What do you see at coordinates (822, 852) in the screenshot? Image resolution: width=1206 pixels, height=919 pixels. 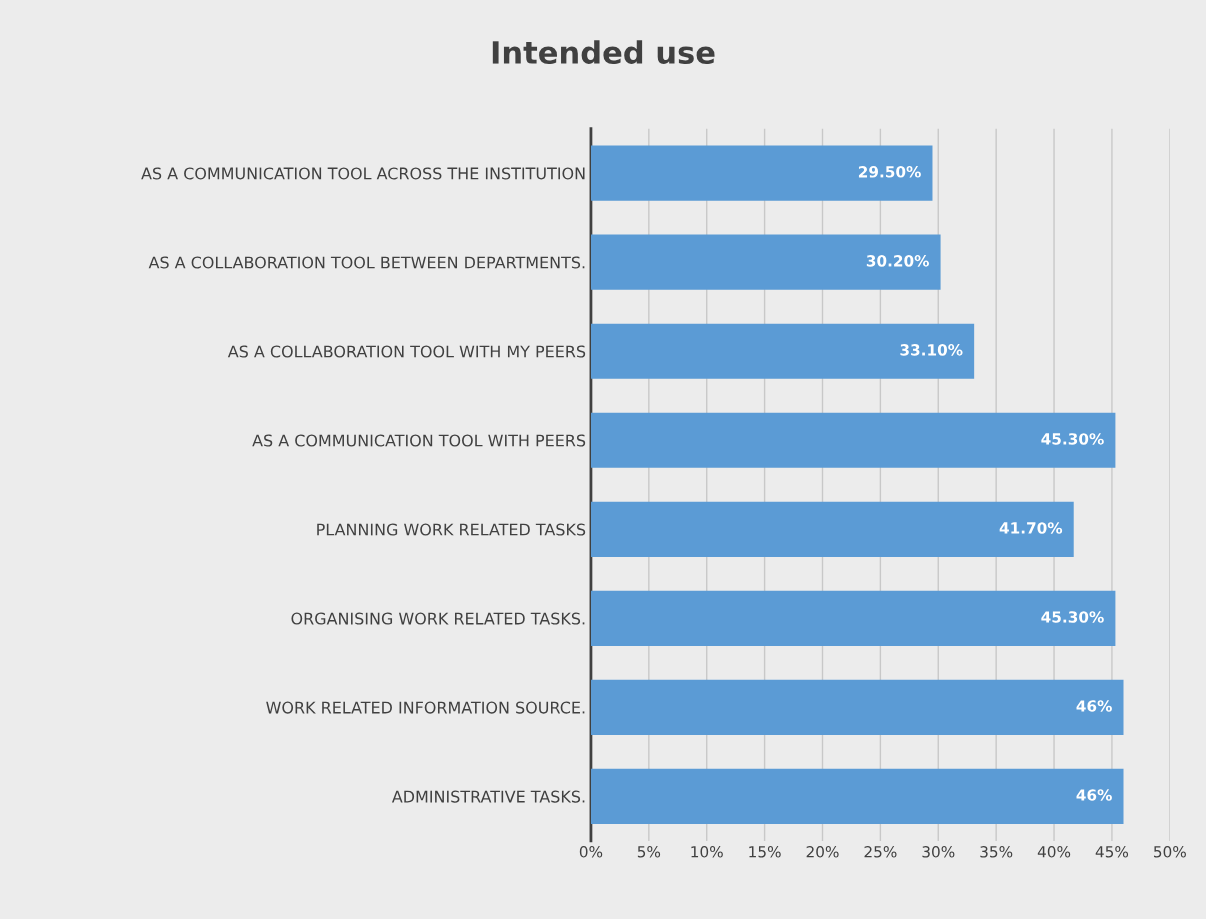 I see `x-tick-label: 20%` at bounding box center [822, 852].